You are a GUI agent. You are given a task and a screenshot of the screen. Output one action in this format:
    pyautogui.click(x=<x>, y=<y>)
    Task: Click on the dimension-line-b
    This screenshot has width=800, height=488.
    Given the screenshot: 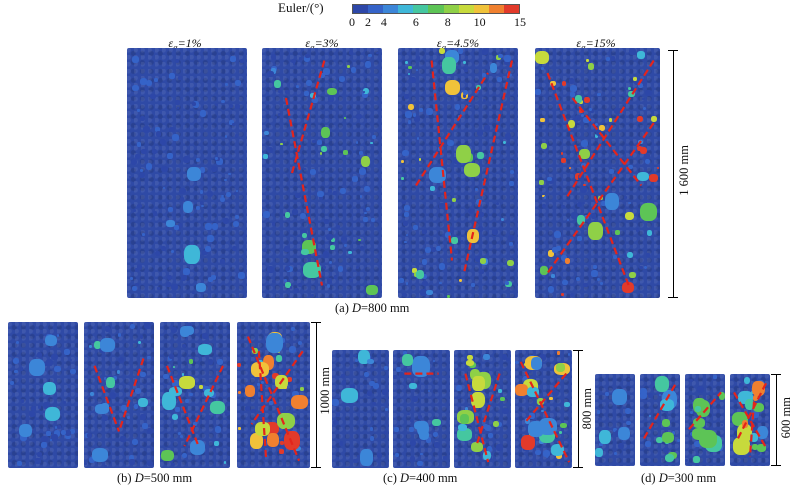 What is the action you would take?
    pyautogui.click(x=316, y=395)
    